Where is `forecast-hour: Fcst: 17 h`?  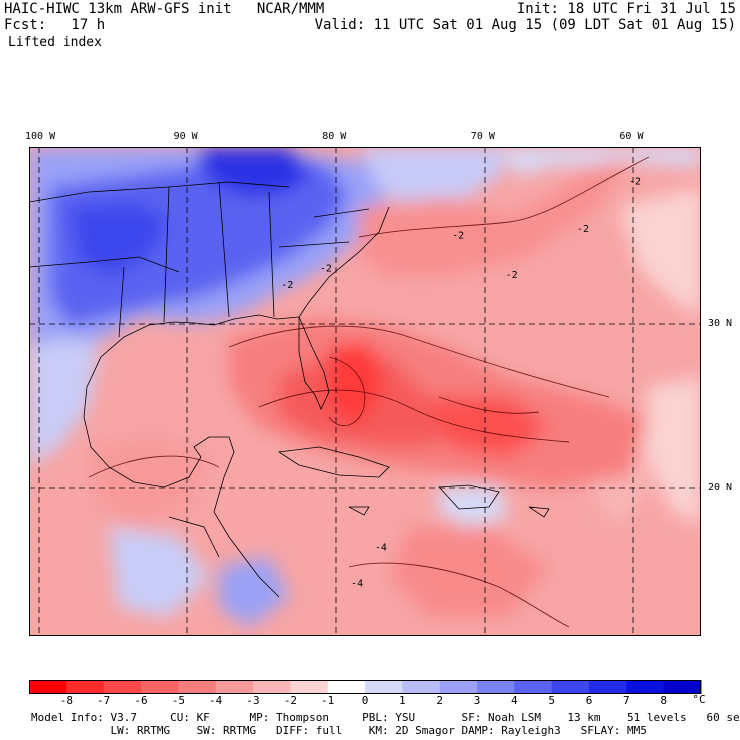
forecast-hour: Fcst: 17 h is located at coordinates (55, 25).